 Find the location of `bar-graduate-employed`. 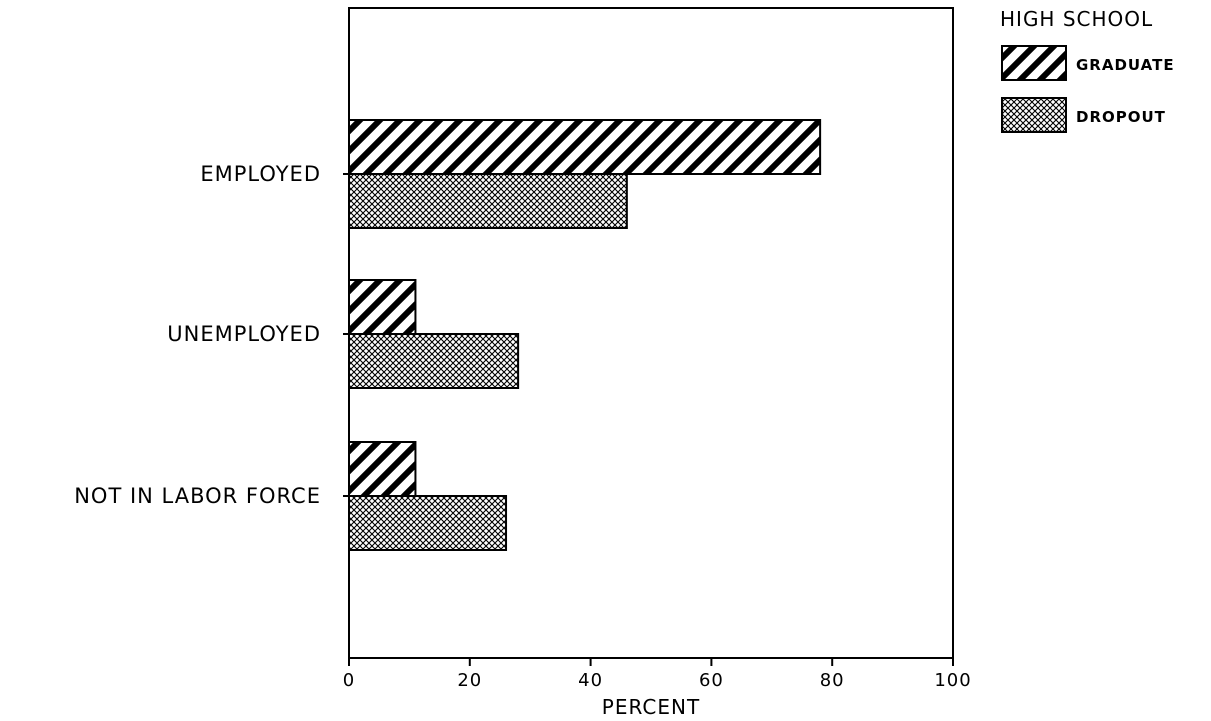

bar-graduate-employed is located at coordinates (585, 147).